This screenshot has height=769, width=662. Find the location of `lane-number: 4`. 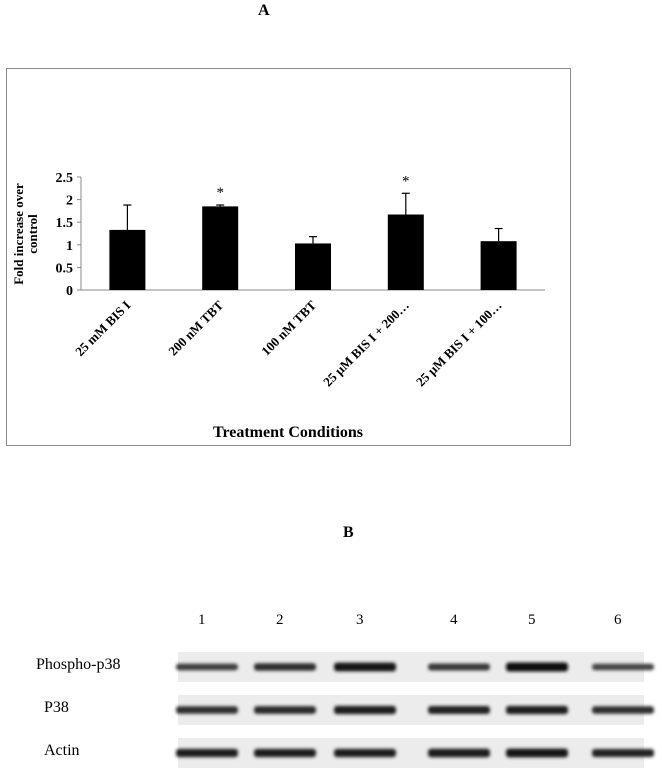

lane-number: 4 is located at coordinates (454, 620).